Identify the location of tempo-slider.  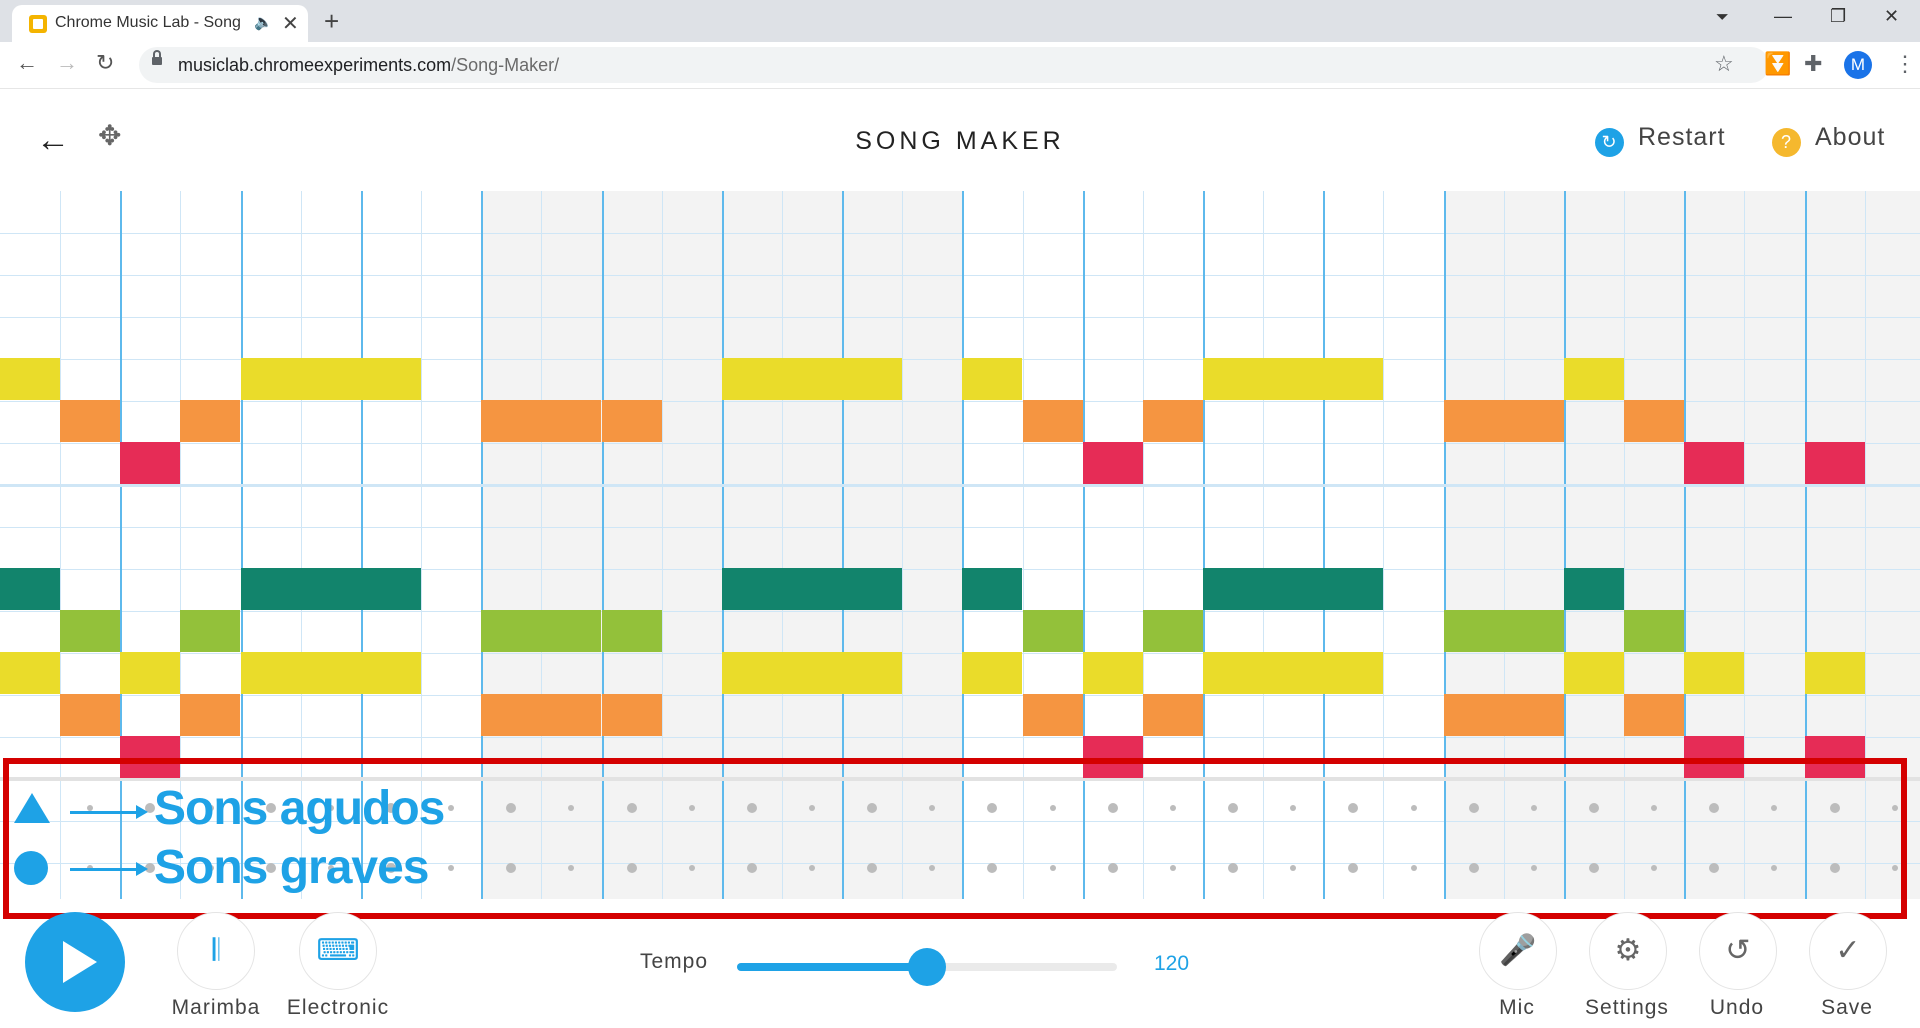
(927, 967).